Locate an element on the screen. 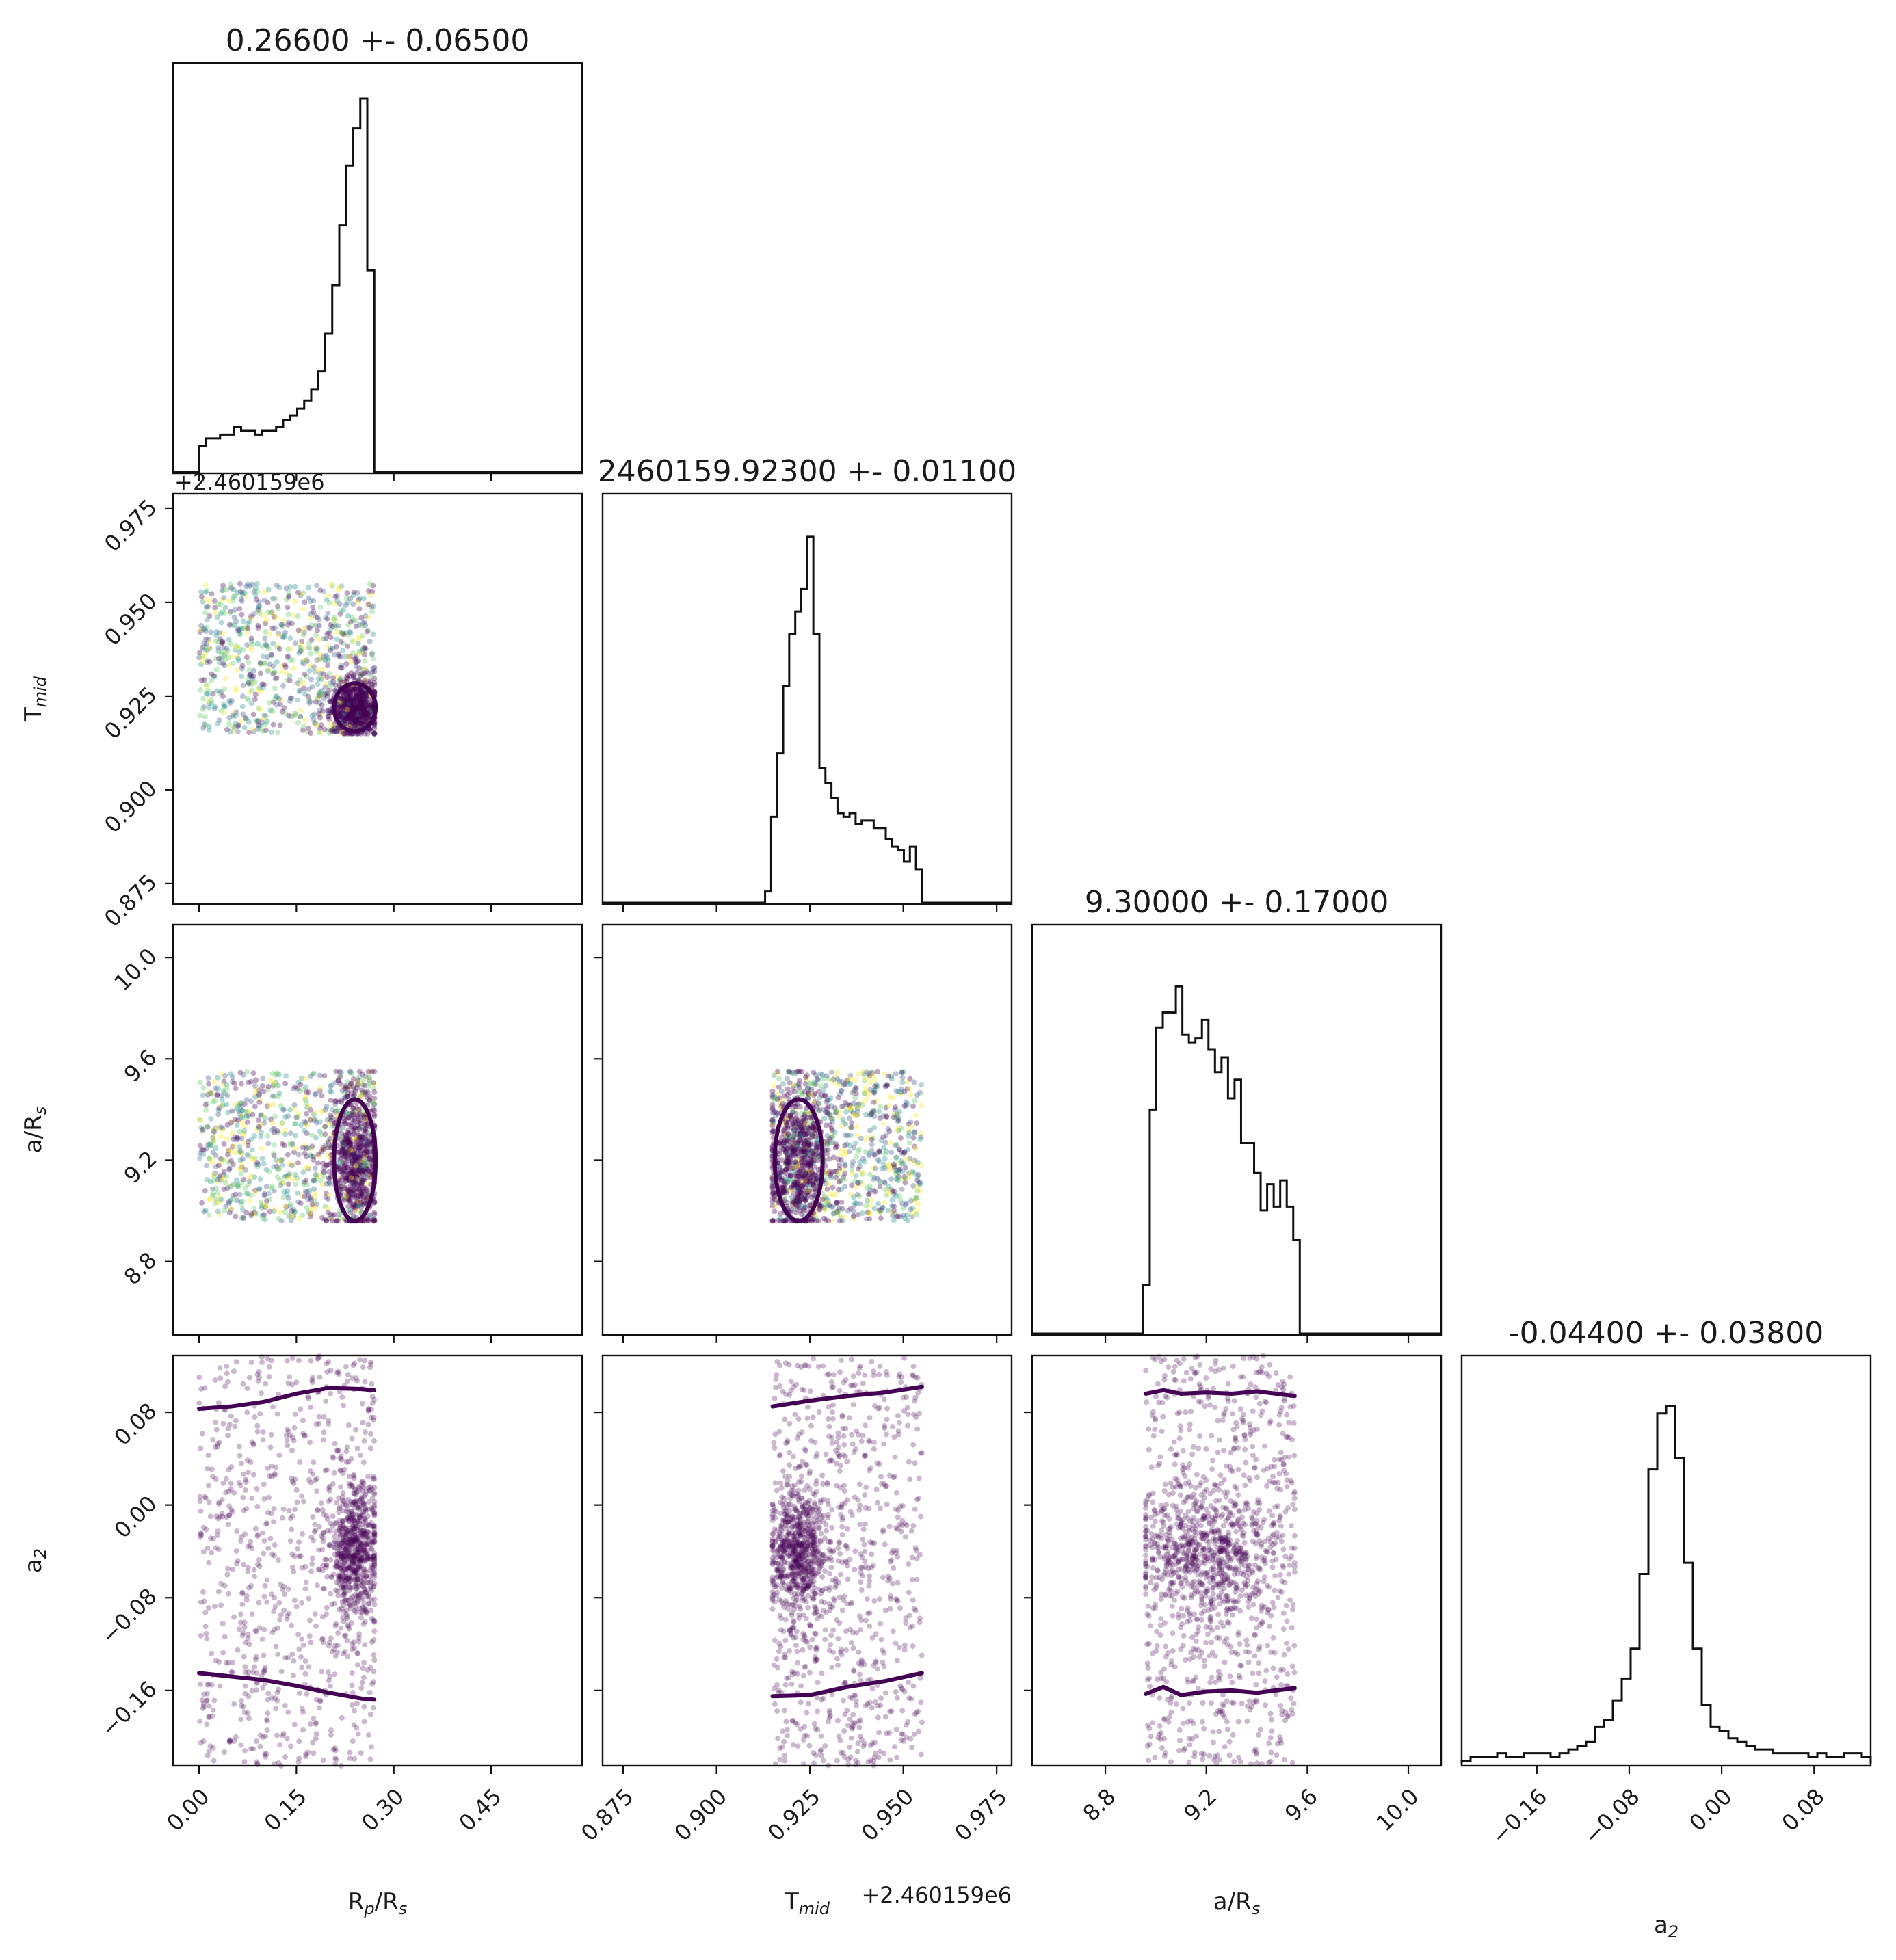  y-tick-label-ars: 9.6 is located at coordinates (141, 1065).